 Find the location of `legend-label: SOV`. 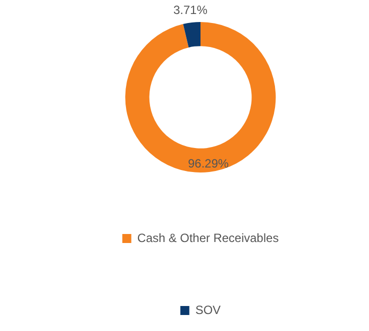

legend-label: SOV is located at coordinates (208, 309).